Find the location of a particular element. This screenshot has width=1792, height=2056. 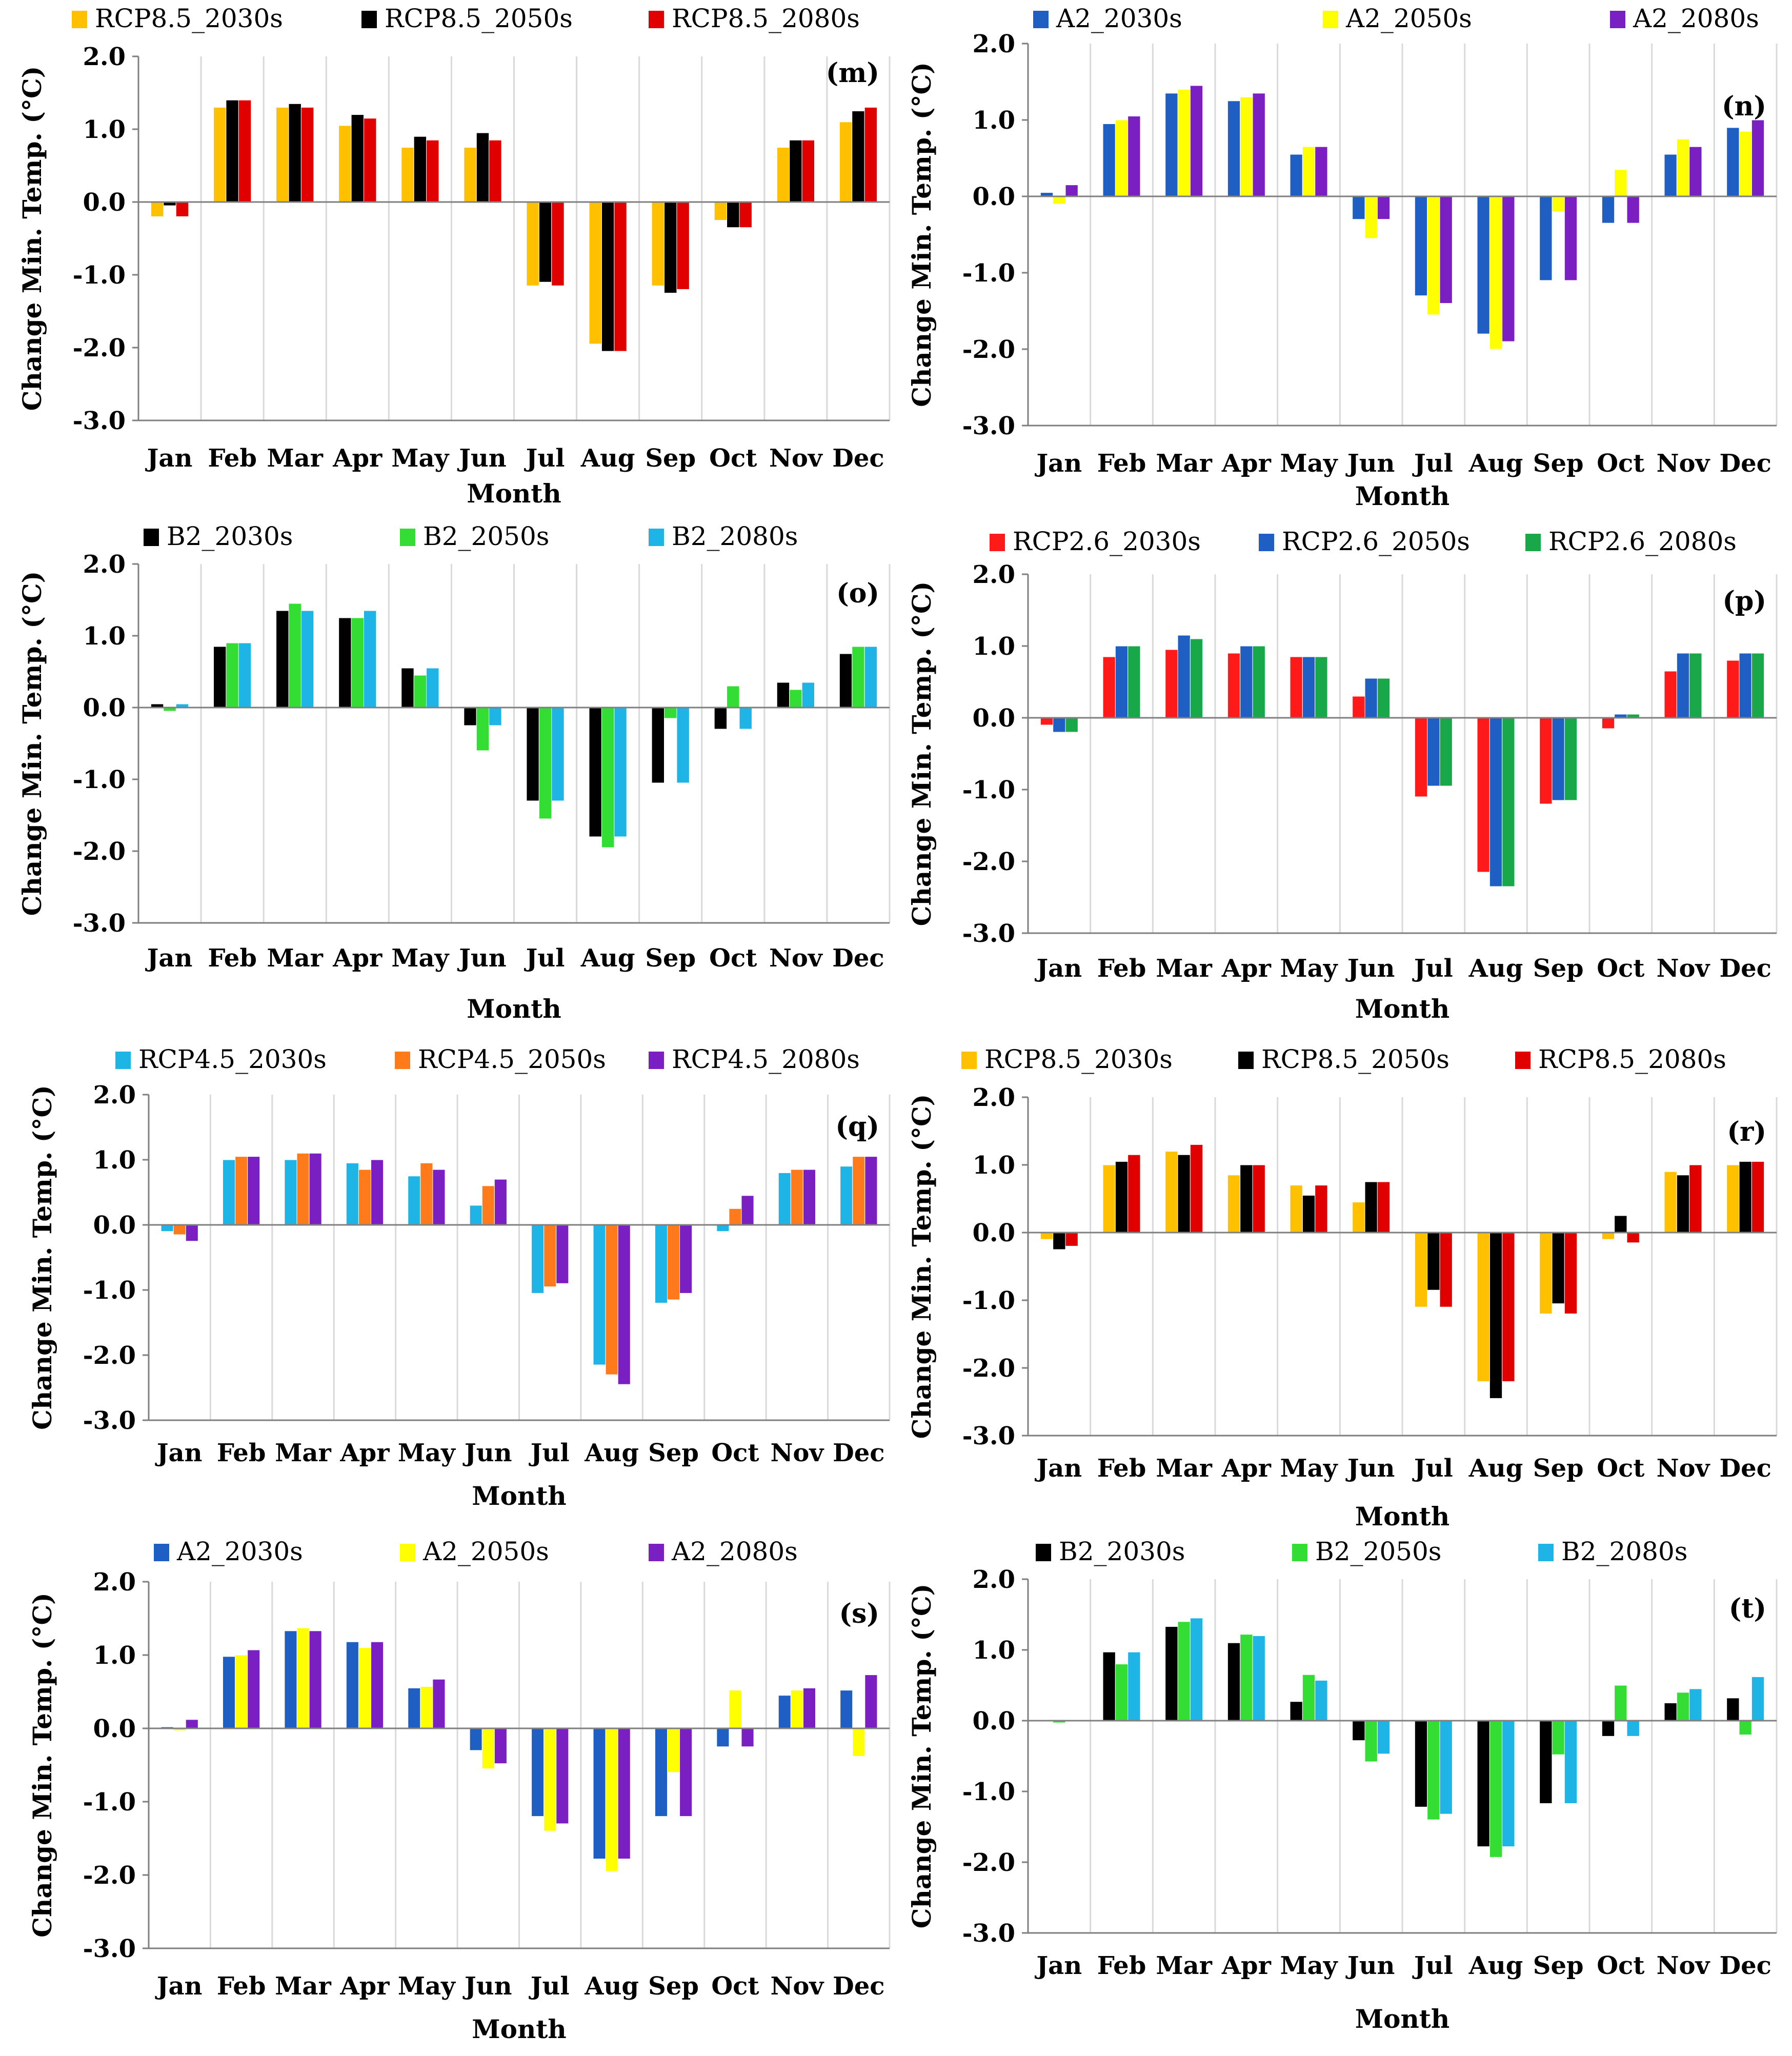

bar-RCP8.5_2050s-Aug is located at coordinates (1496, 1315).